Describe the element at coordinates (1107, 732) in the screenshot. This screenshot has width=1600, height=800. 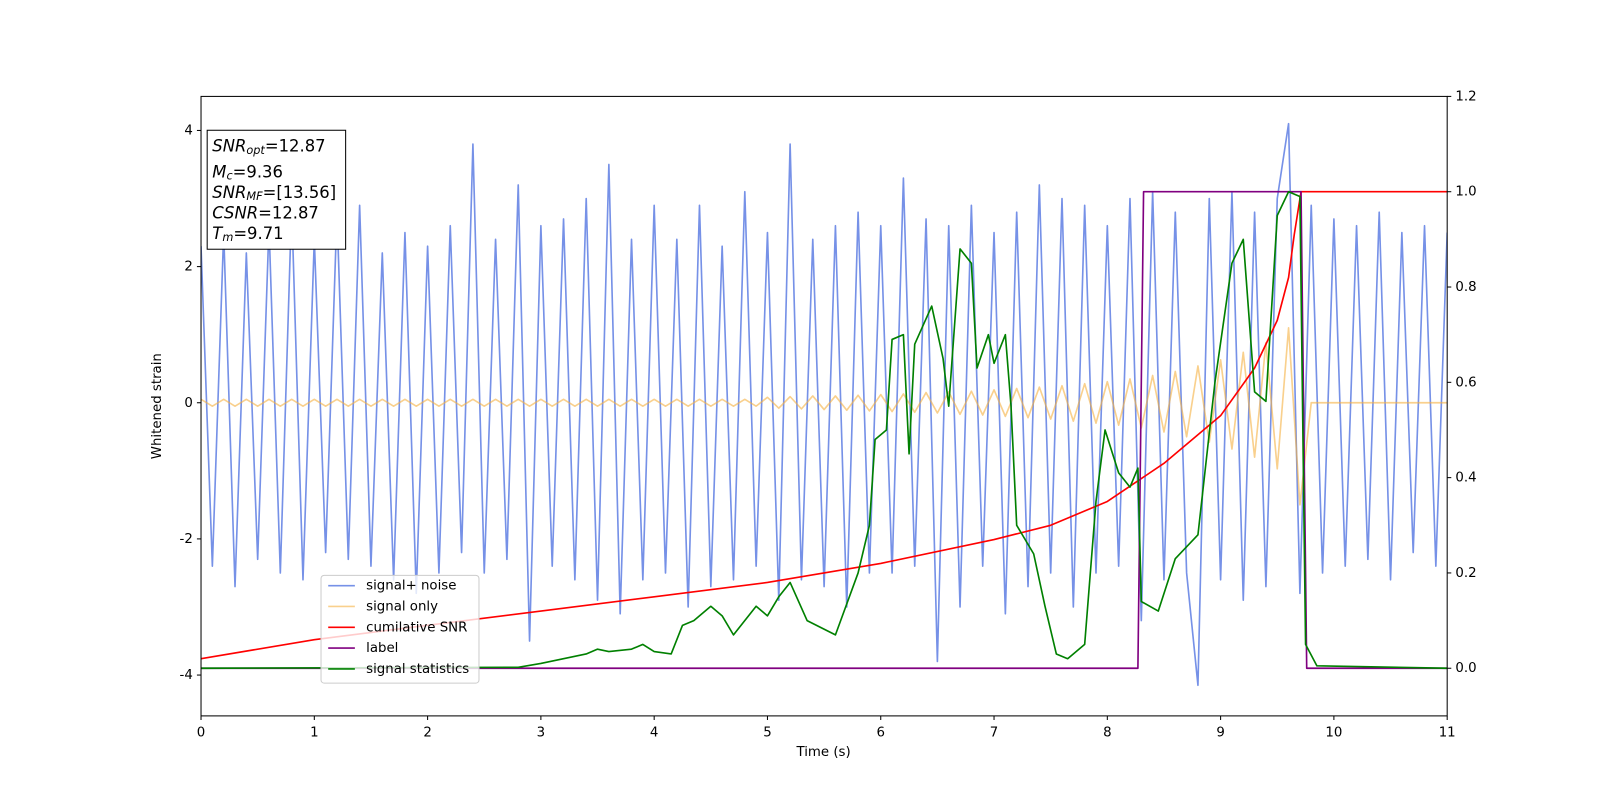
I see `x-tick-label: 8` at that location.